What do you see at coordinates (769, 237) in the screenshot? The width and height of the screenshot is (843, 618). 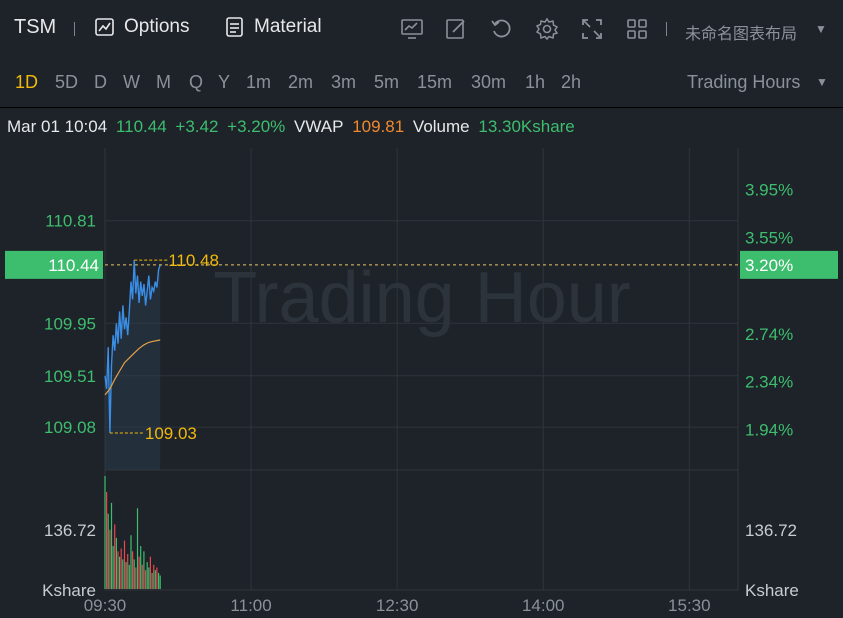 I see `y-tick-label-right: 3.55%` at bounding box center [769, 237].